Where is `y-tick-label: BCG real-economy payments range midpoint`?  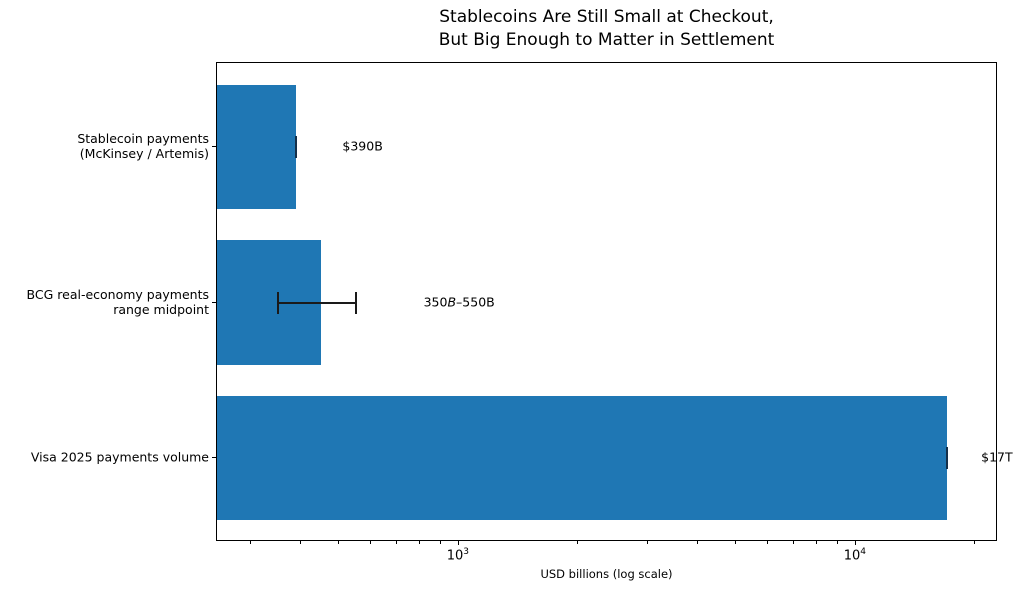 y-tick-label: BCG real-economy payments range midpoint is located at coordinates (104, 302).